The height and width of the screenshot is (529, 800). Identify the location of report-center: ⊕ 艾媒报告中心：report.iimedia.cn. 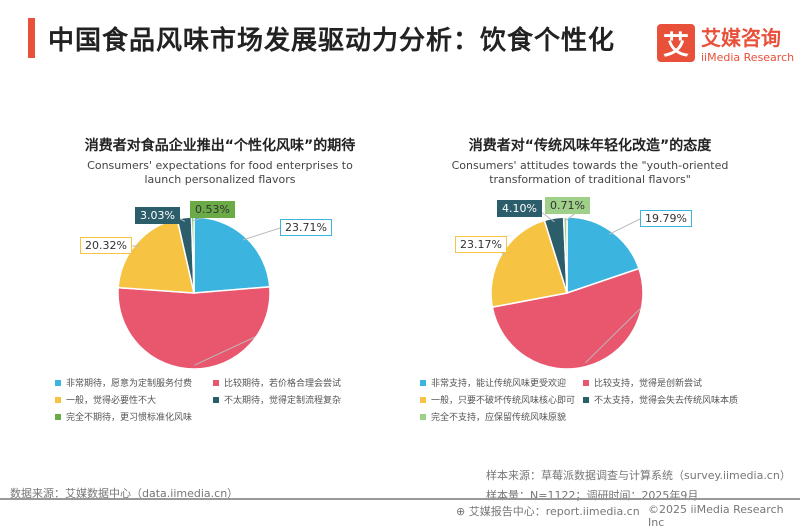
(548, 511).